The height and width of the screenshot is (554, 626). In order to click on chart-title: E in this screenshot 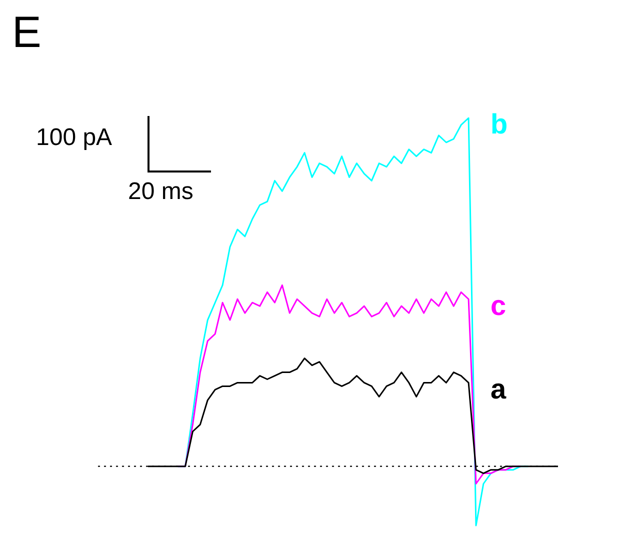, I will do `click(27, 33)`.